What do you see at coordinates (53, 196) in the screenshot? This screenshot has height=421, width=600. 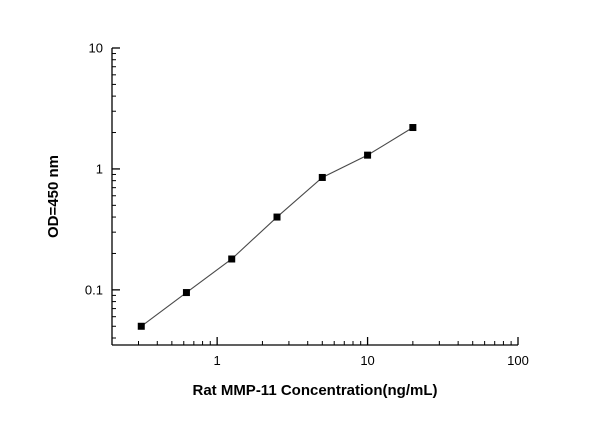 I see `y-axis-label: OD=450 nm` at bounding box center [53, 196].